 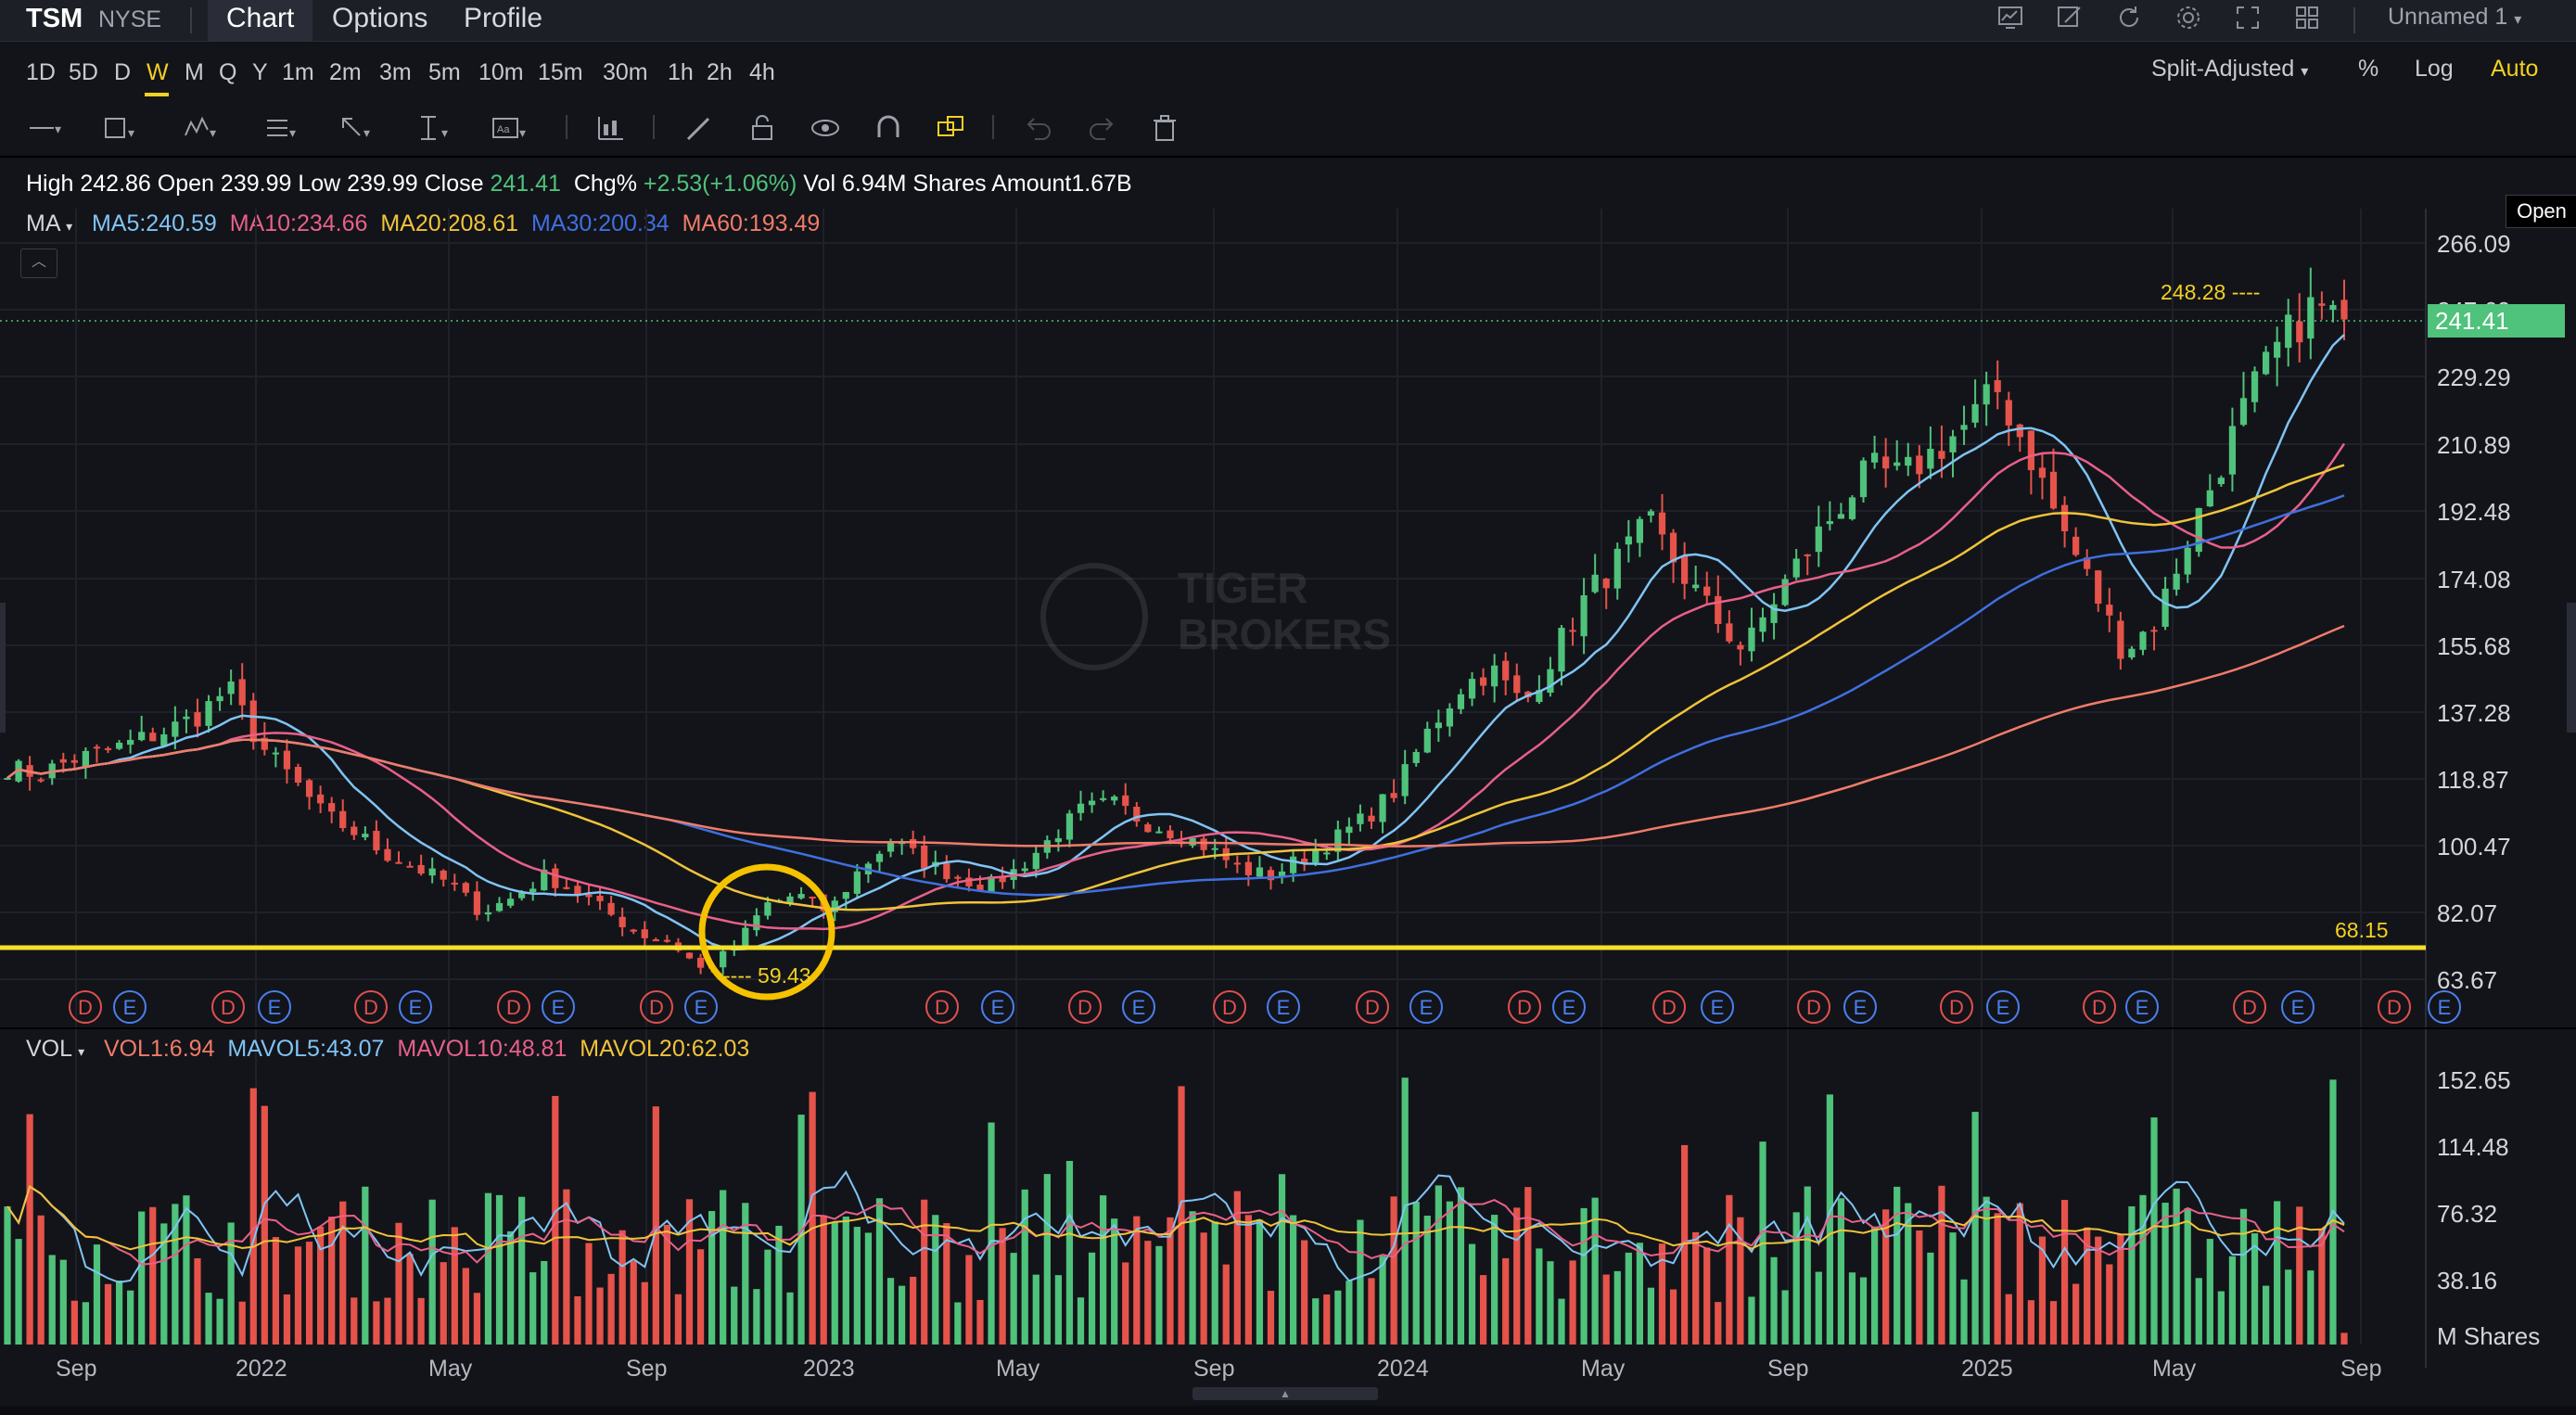 I want to click on scroll-handle: ▲, so click(x=1285, y=1393).